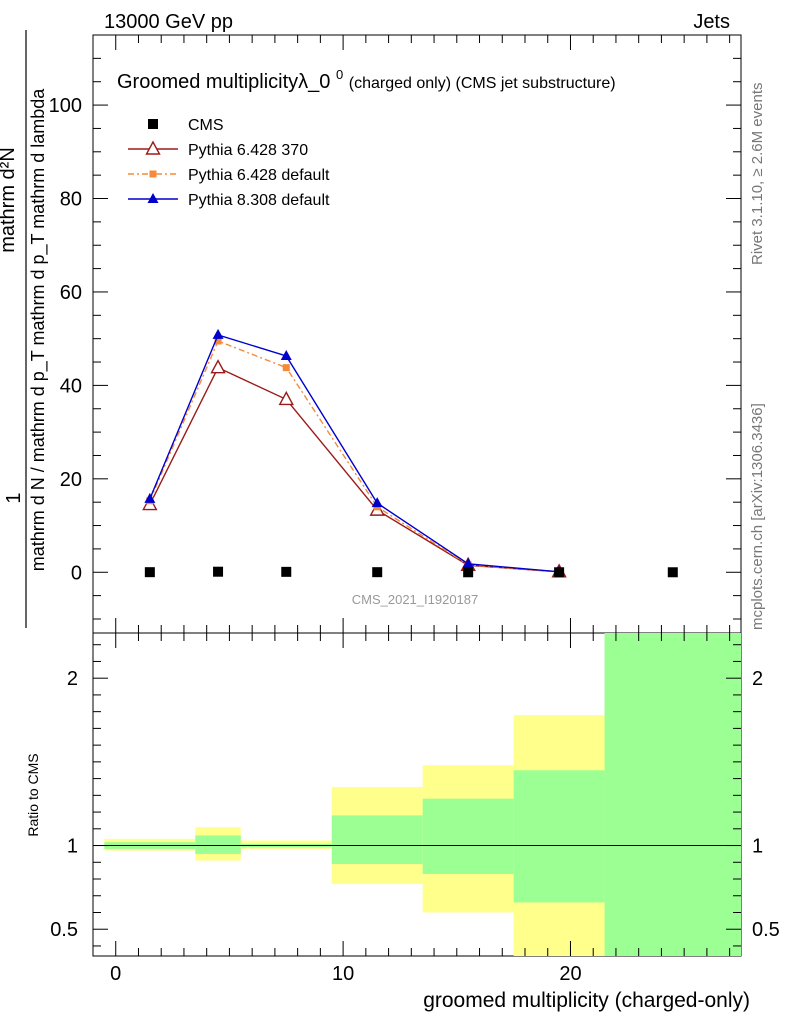 This screenshot has width=786, height=1024. Describe the element at coordinates (757, 679) in the screenshot. I see `ratio-ytick-label-right: 2` at that location.